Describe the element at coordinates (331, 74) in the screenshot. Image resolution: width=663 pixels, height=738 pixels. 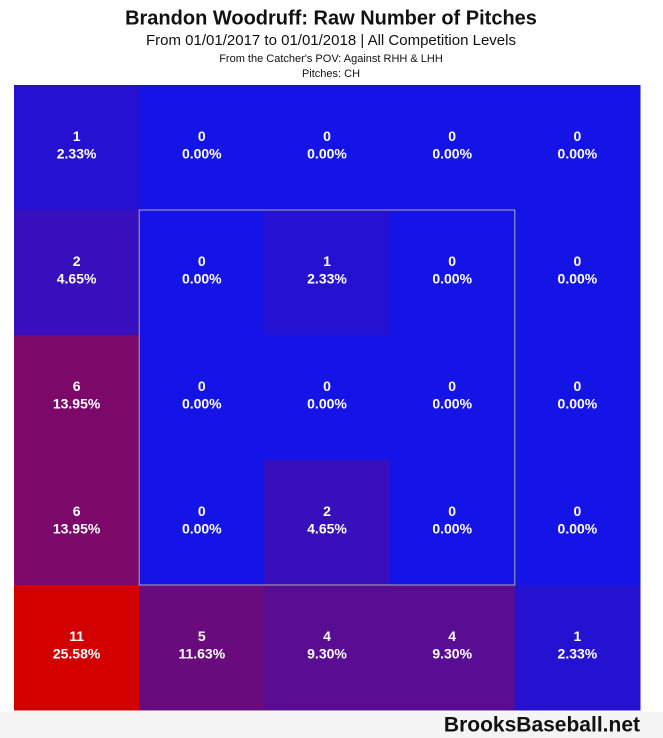
I see `chart-note: Pitches: CH` at that location.